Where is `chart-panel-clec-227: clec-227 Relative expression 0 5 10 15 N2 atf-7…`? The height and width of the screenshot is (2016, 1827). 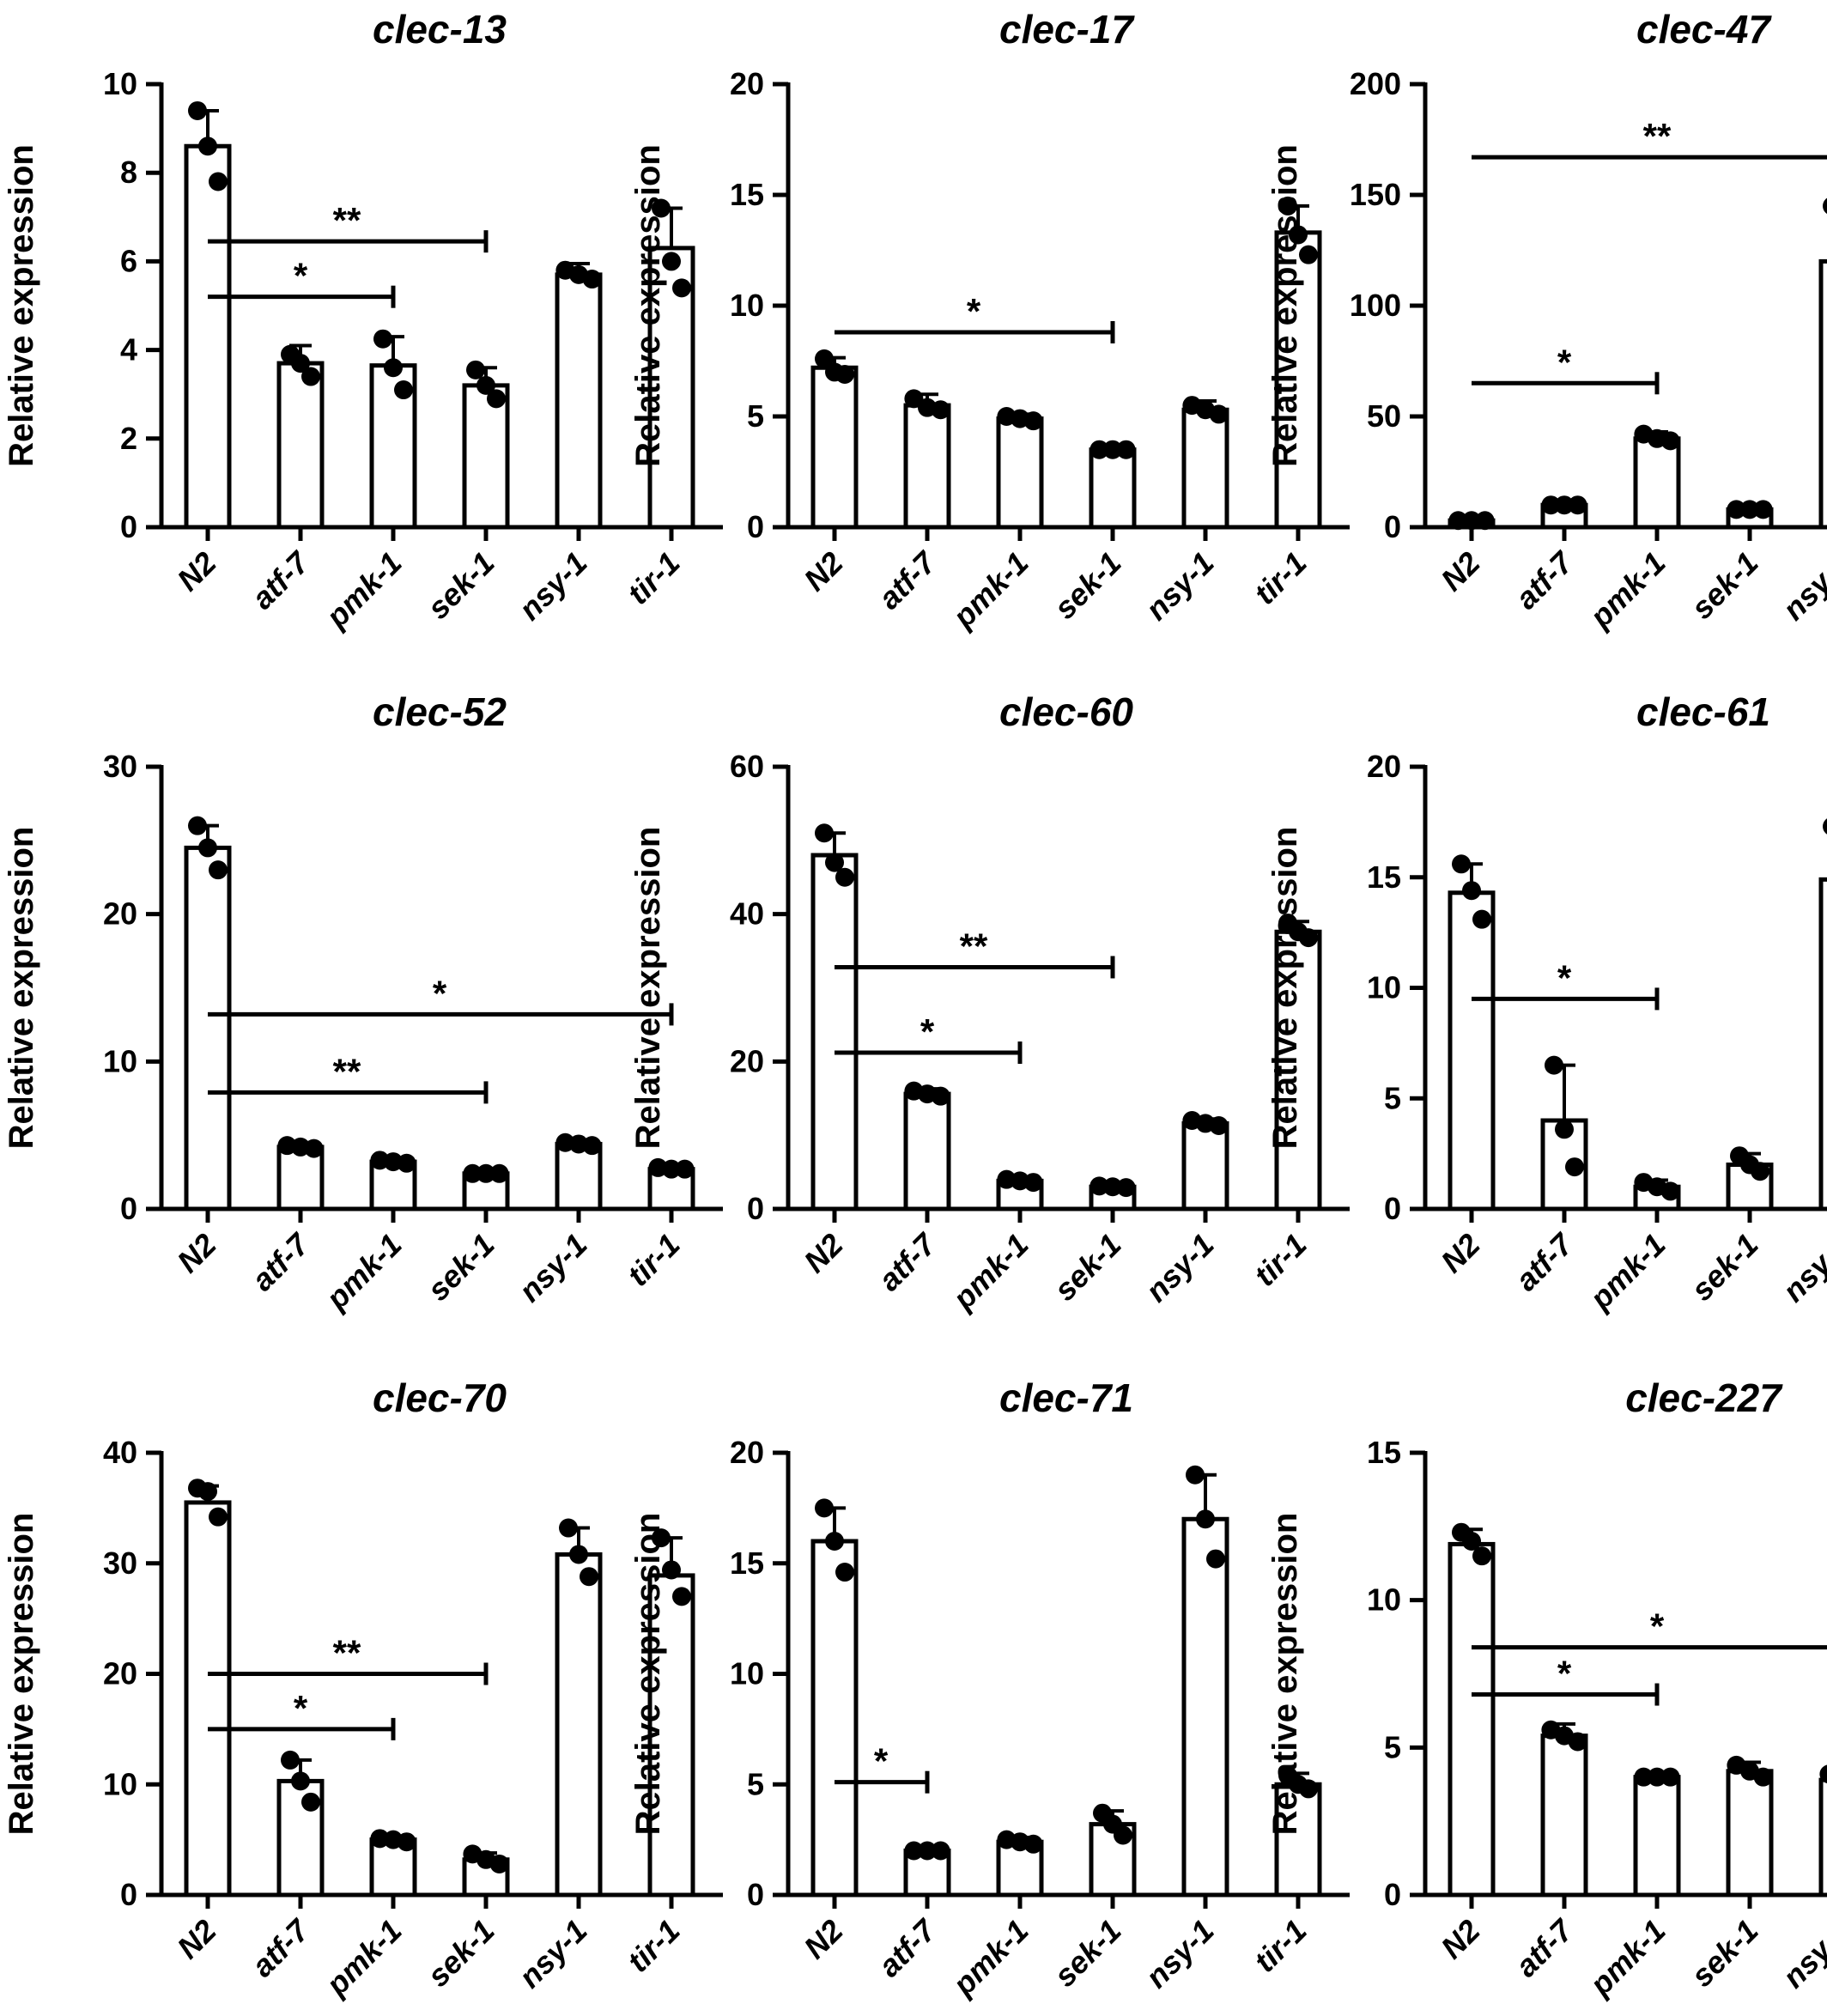 chart-panel-clec-227: clec-227 Relative expression 0 5 10 15 N2 atf-7… is located at coordinates (1546, 1689).